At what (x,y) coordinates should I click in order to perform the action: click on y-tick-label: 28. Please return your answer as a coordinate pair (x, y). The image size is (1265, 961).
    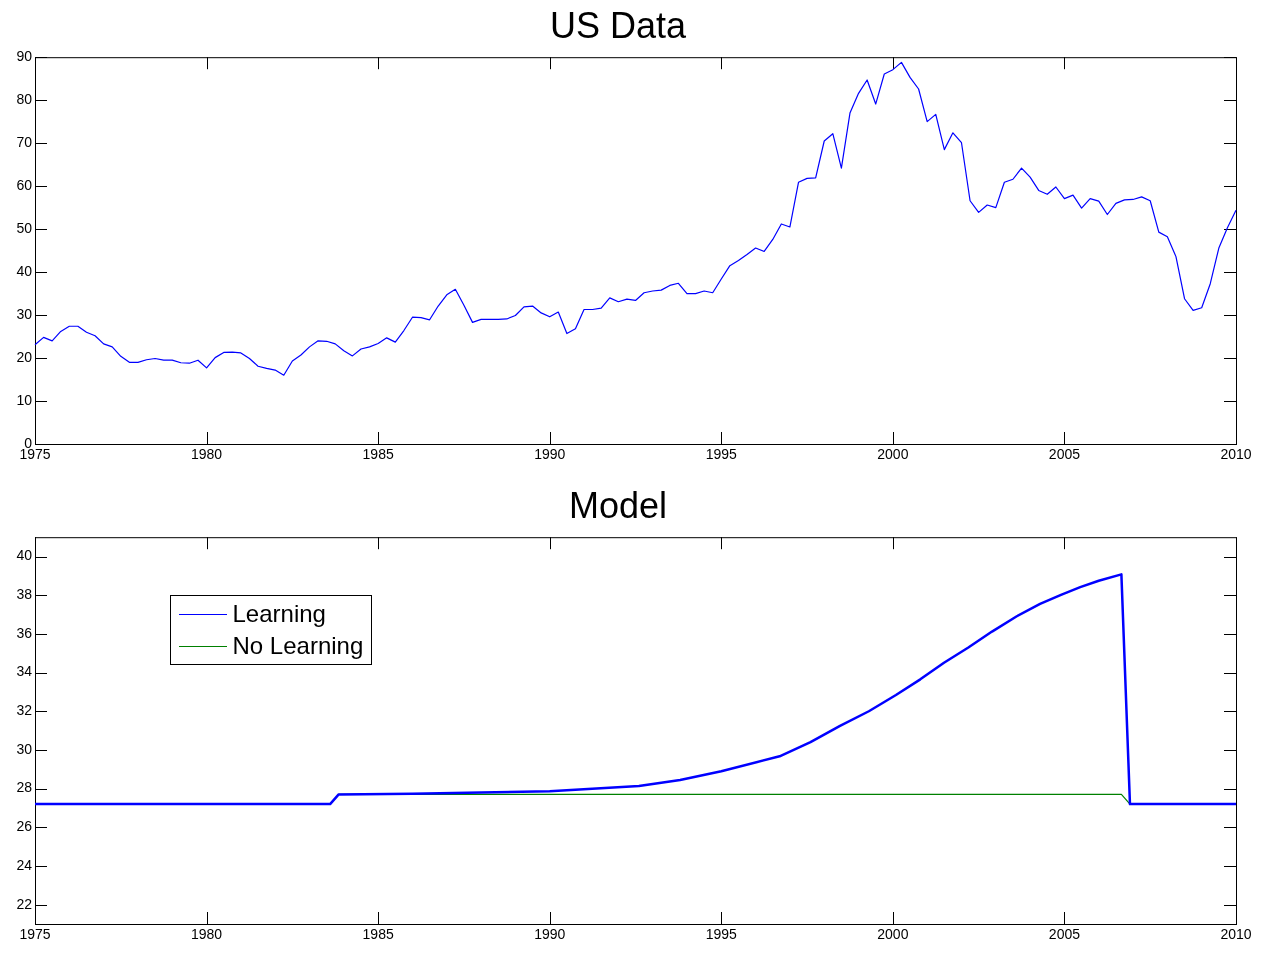
    Looking at the image, I should click on (24, 787).